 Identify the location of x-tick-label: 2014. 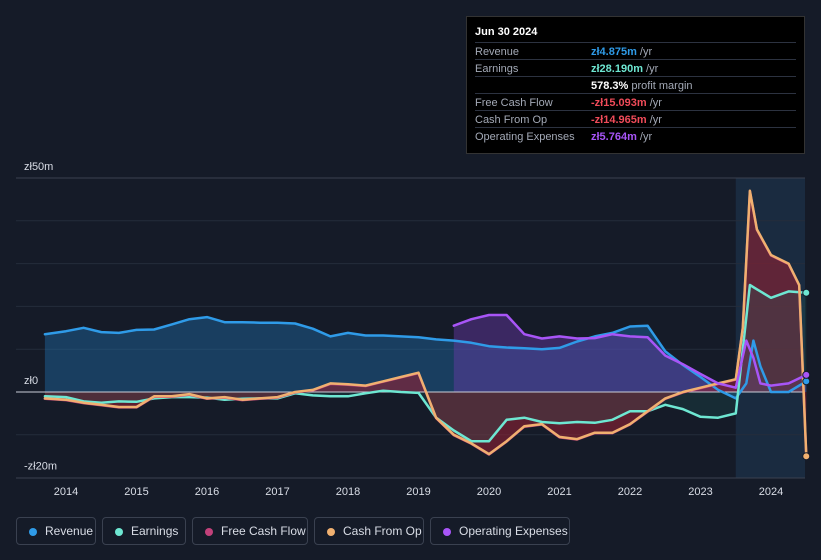
(66, 492).